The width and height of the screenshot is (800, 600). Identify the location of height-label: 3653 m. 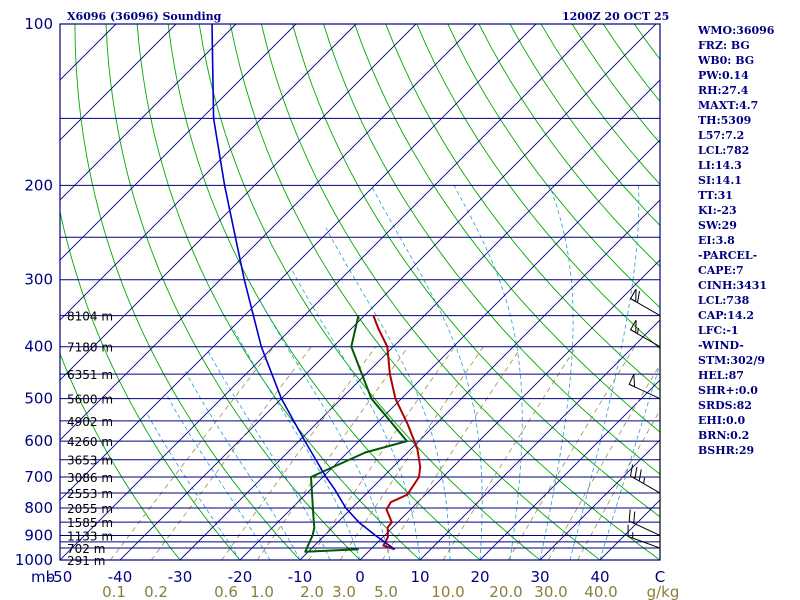
(90, 461).